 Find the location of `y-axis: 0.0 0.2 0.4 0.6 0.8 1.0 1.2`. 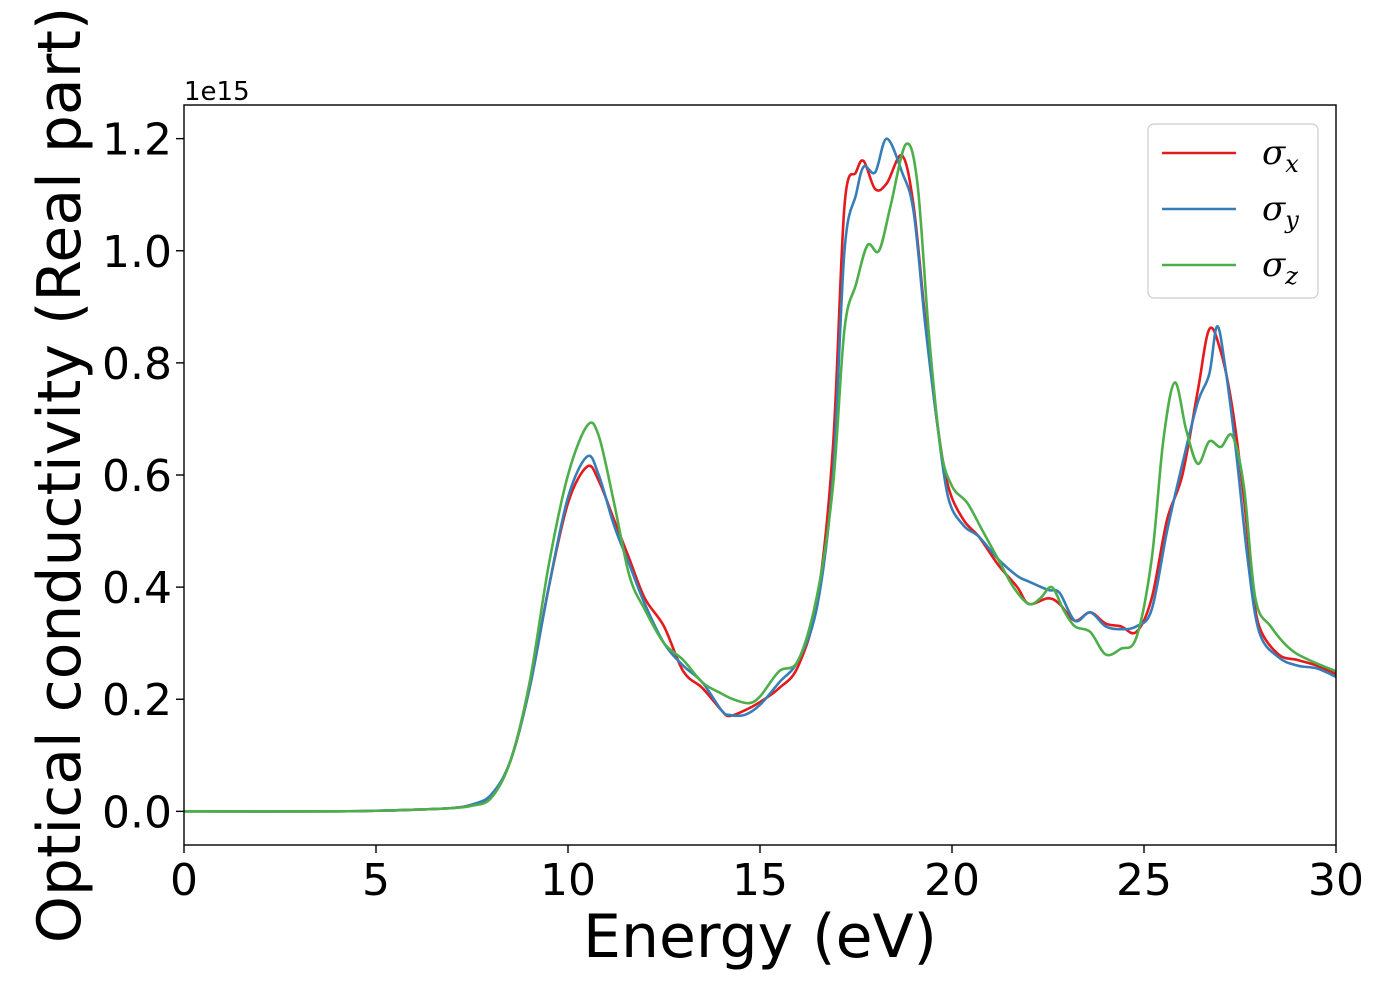

y-axis: 0.0 0.2 0.4 0.6 0.8 1.0 1.2 is located at coordinates (143, 476).